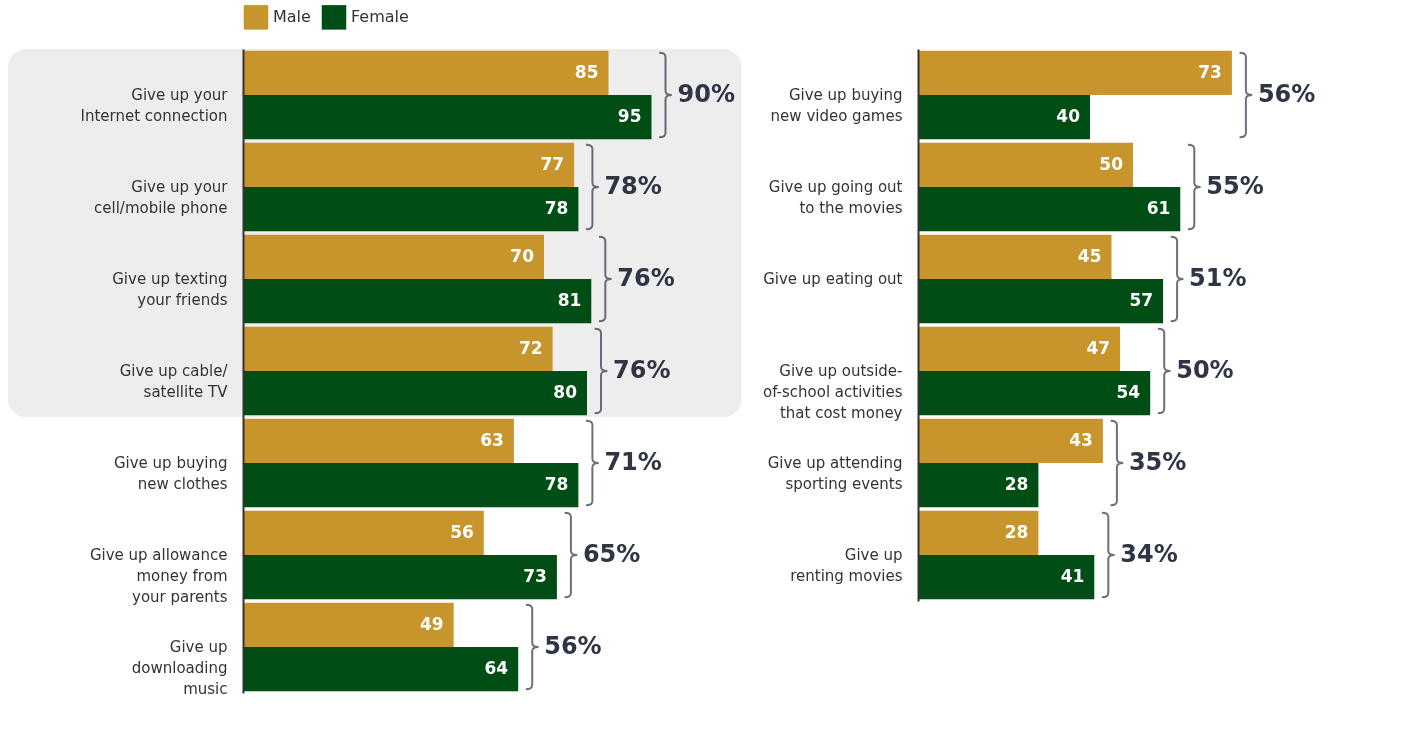 This screenshot has height=734, width=1410. Describe the element at coordinates (552, 163) in the screenshot. I see `data-label: 77` at that location.